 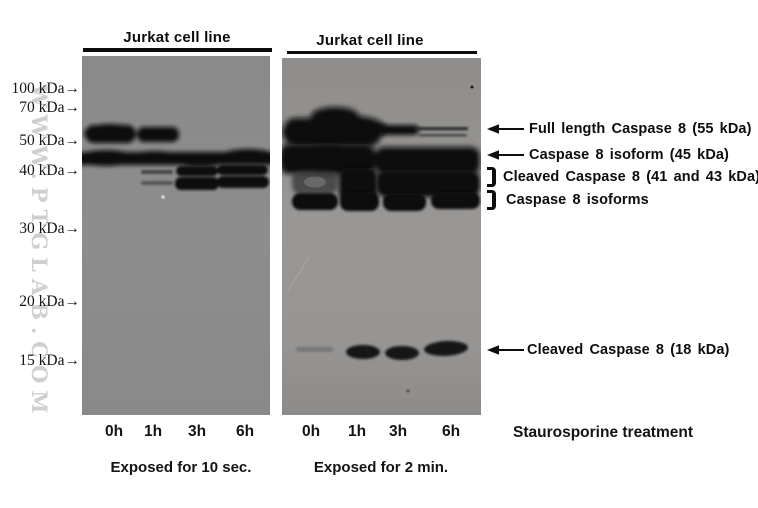 What do you see at coordinates (630, 177) in the screenshot?
I see `annotation-cleaved-41-43kda: Cleaved Caspase 8 (41 and 43 kDa)` at bounding box center [630, 177].